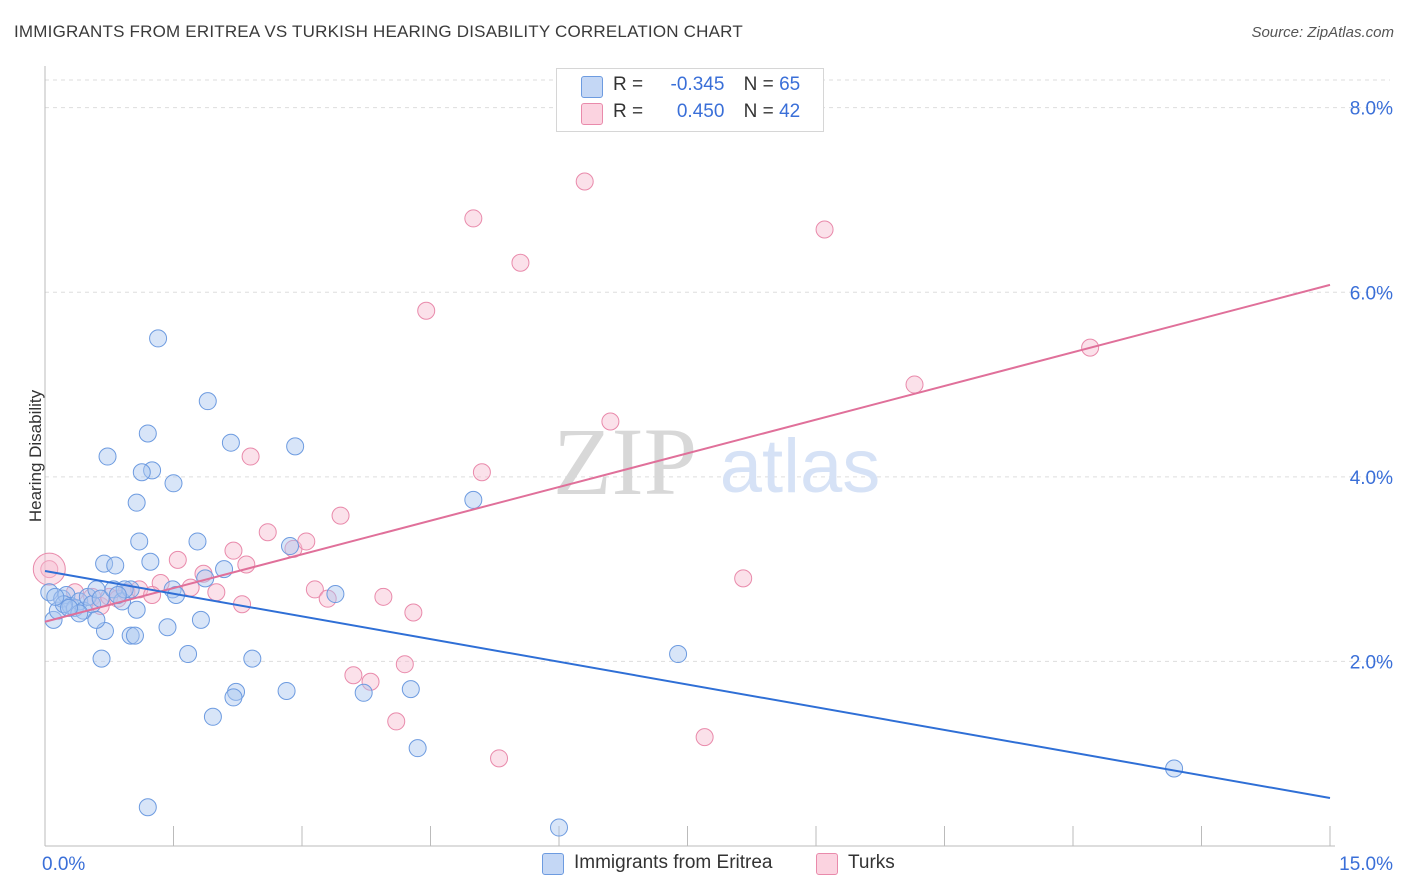 Image resolution: width=1406 pixels, height=892 pixels. Describe the element at coordinates (700, 111) in the screenshot. I see `r-value: 0.450` at that location.